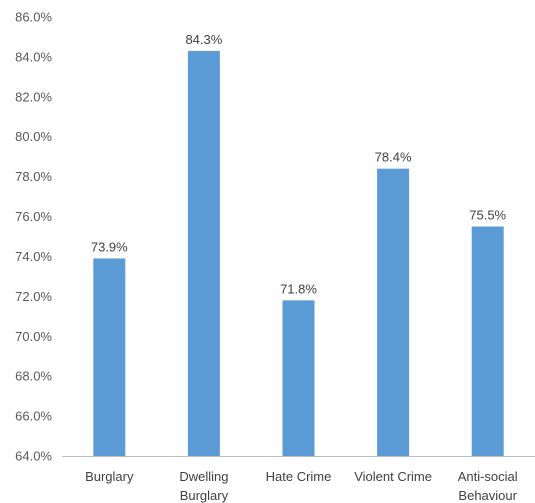  Describe the element at coordinates (109, 246) in the screenshot. I see `data-label: 73.9%` at that location.